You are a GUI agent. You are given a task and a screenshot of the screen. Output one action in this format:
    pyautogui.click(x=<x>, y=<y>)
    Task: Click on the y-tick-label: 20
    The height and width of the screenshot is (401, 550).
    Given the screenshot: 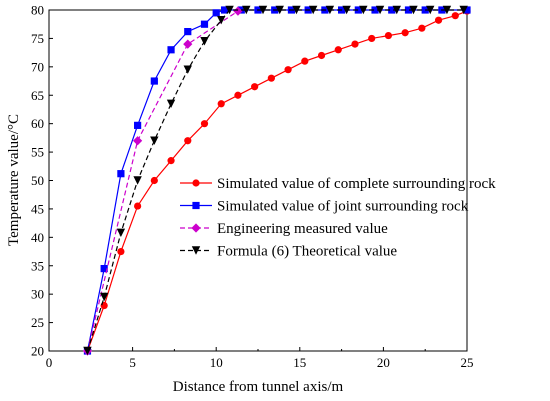 What is the action you would take?
    pyautogui.click(x=37, y=351)
    